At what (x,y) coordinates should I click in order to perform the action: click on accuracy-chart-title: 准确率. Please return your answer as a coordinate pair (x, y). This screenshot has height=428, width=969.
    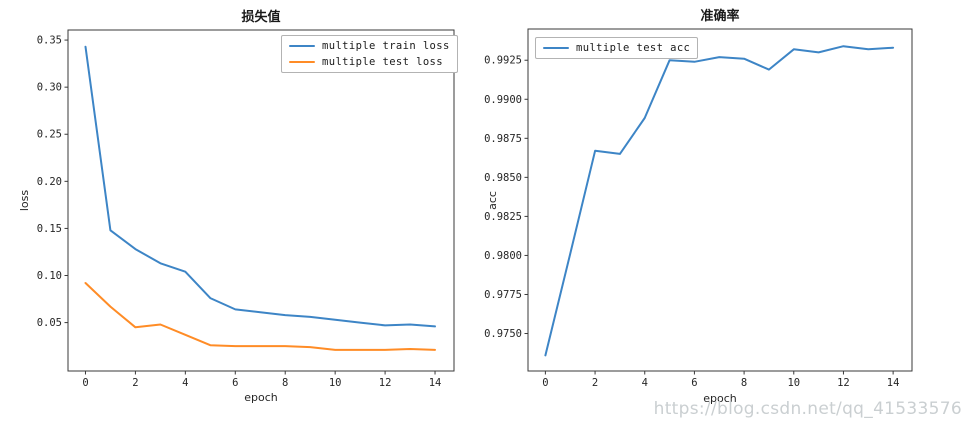
    Looking at the image, I should click on (720, 16).